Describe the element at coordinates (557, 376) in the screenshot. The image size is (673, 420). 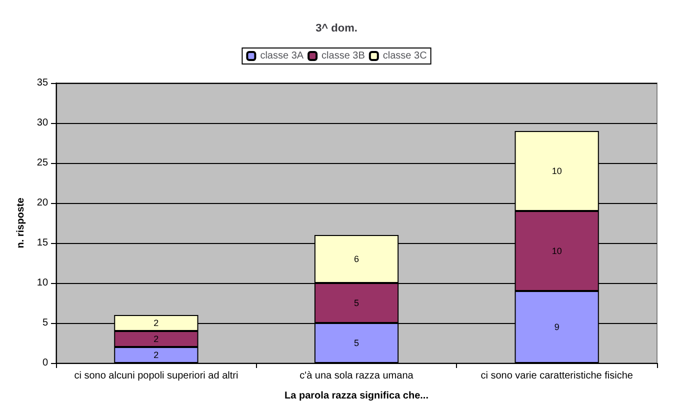
I see `x-tick-label: ci sono varie caratteristiche fisiche` at that location.